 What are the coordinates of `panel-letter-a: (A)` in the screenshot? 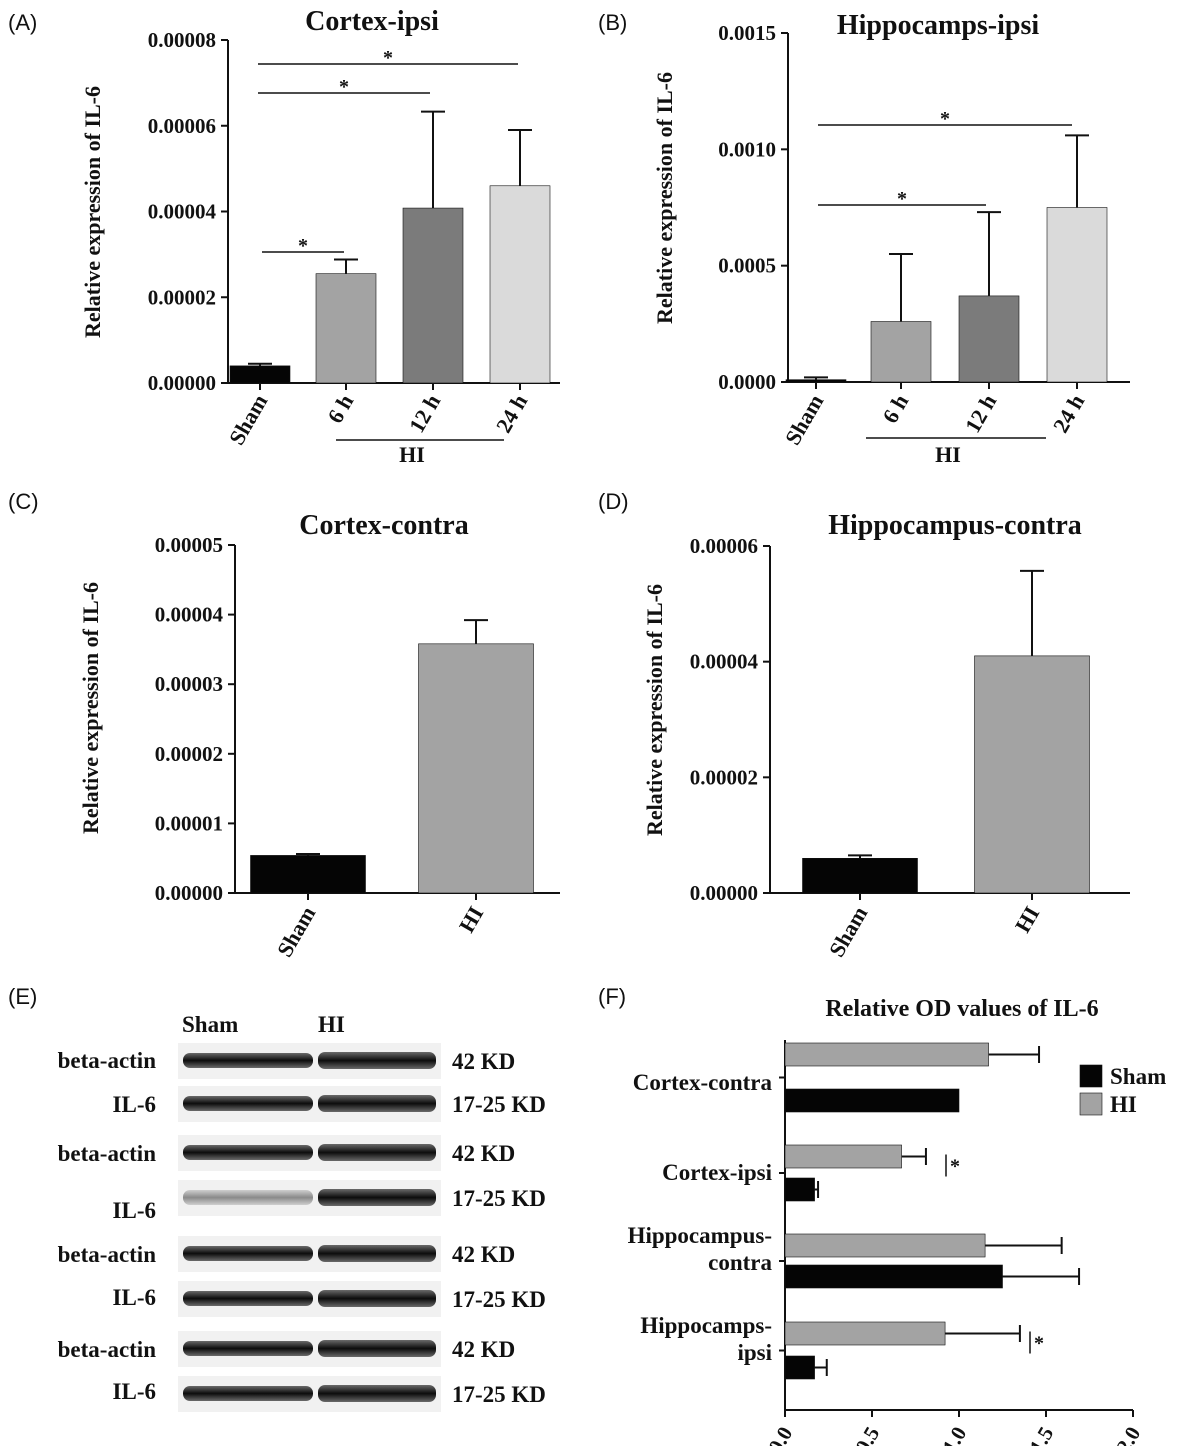 It's located at (22, 22).